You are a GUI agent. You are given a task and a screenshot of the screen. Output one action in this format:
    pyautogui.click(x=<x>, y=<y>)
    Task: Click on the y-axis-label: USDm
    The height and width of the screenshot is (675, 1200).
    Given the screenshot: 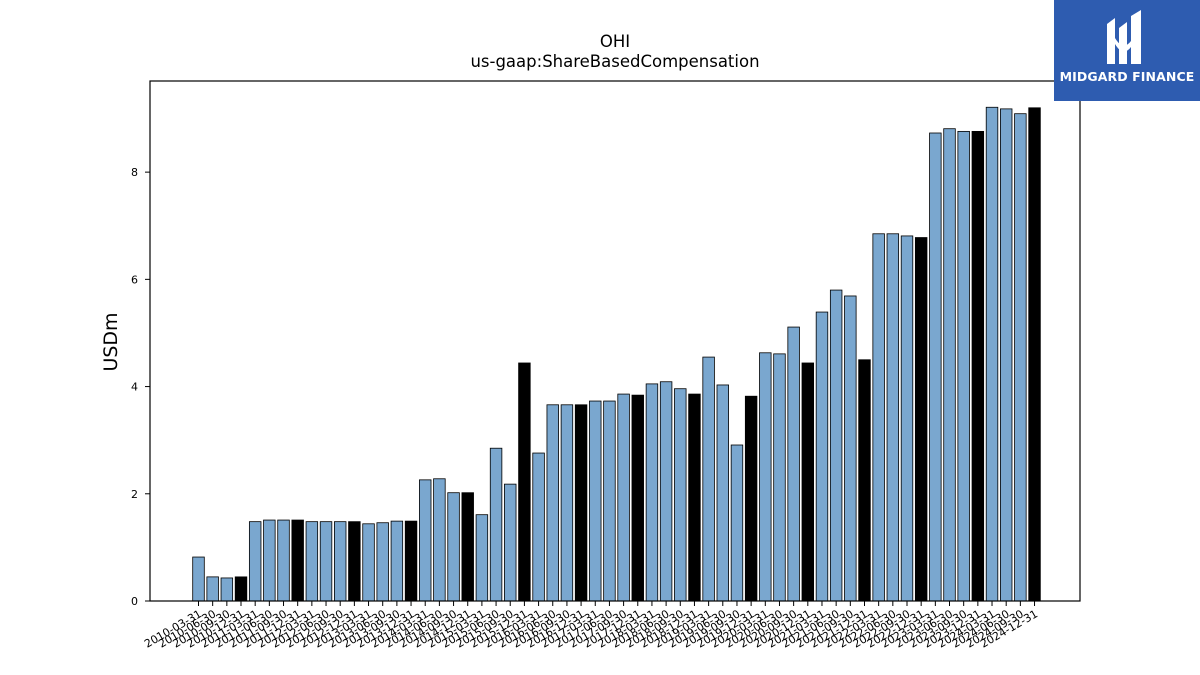 What is the action you would take?
    pyautogui.click(x=111, y=341)
    